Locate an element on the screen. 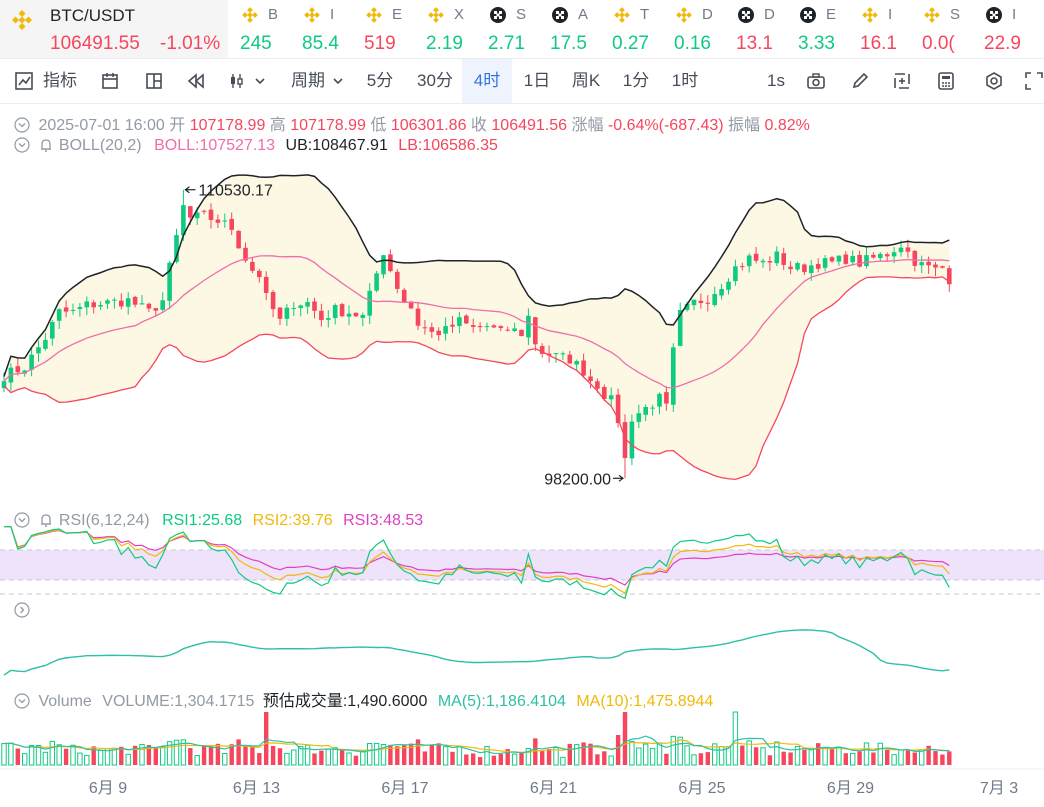 Image resolution: width=1044 pixels, height=807 pixels. ticker-item: A 17.5 is located at coordinates (569, 29).